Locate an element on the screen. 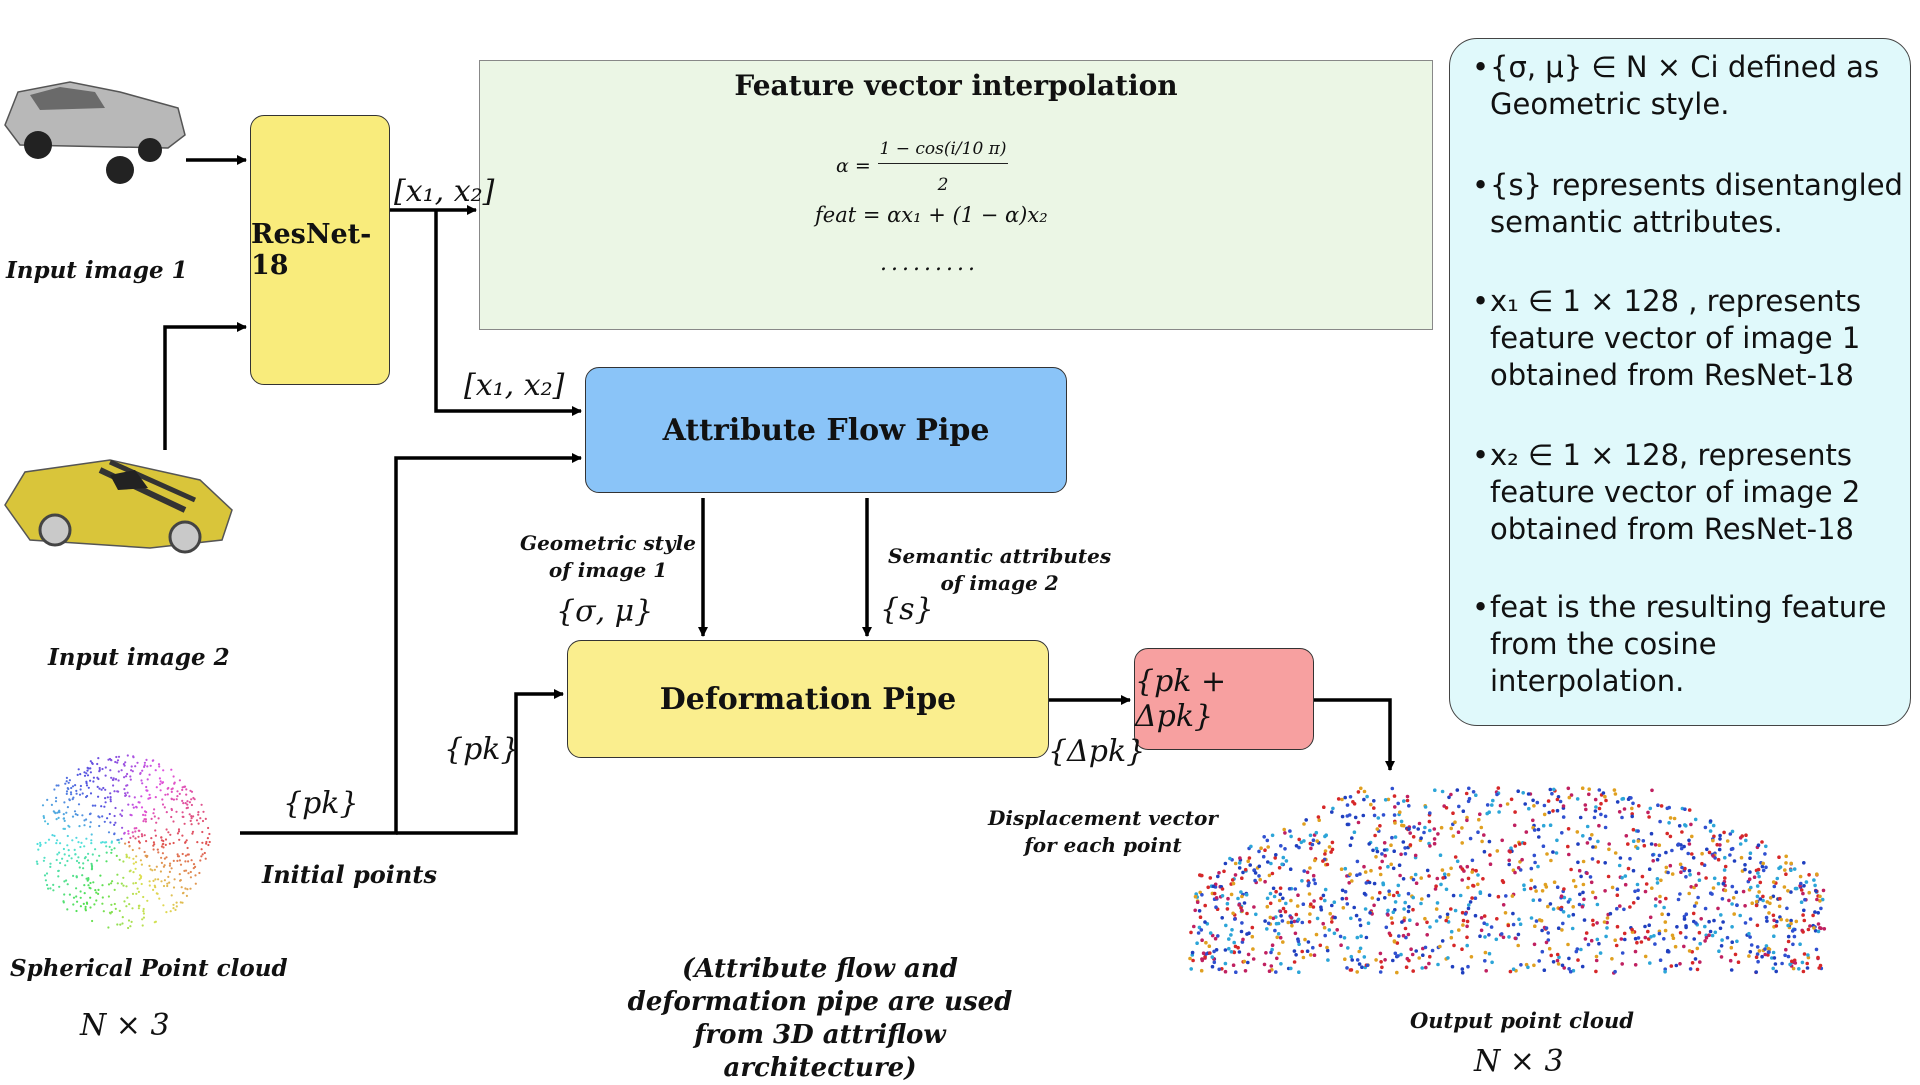 This screenshot has height=1085, width=1920. feat-formula: feat = αx₁ + (1 − α)x₂ is located at coordinates (931, 215).